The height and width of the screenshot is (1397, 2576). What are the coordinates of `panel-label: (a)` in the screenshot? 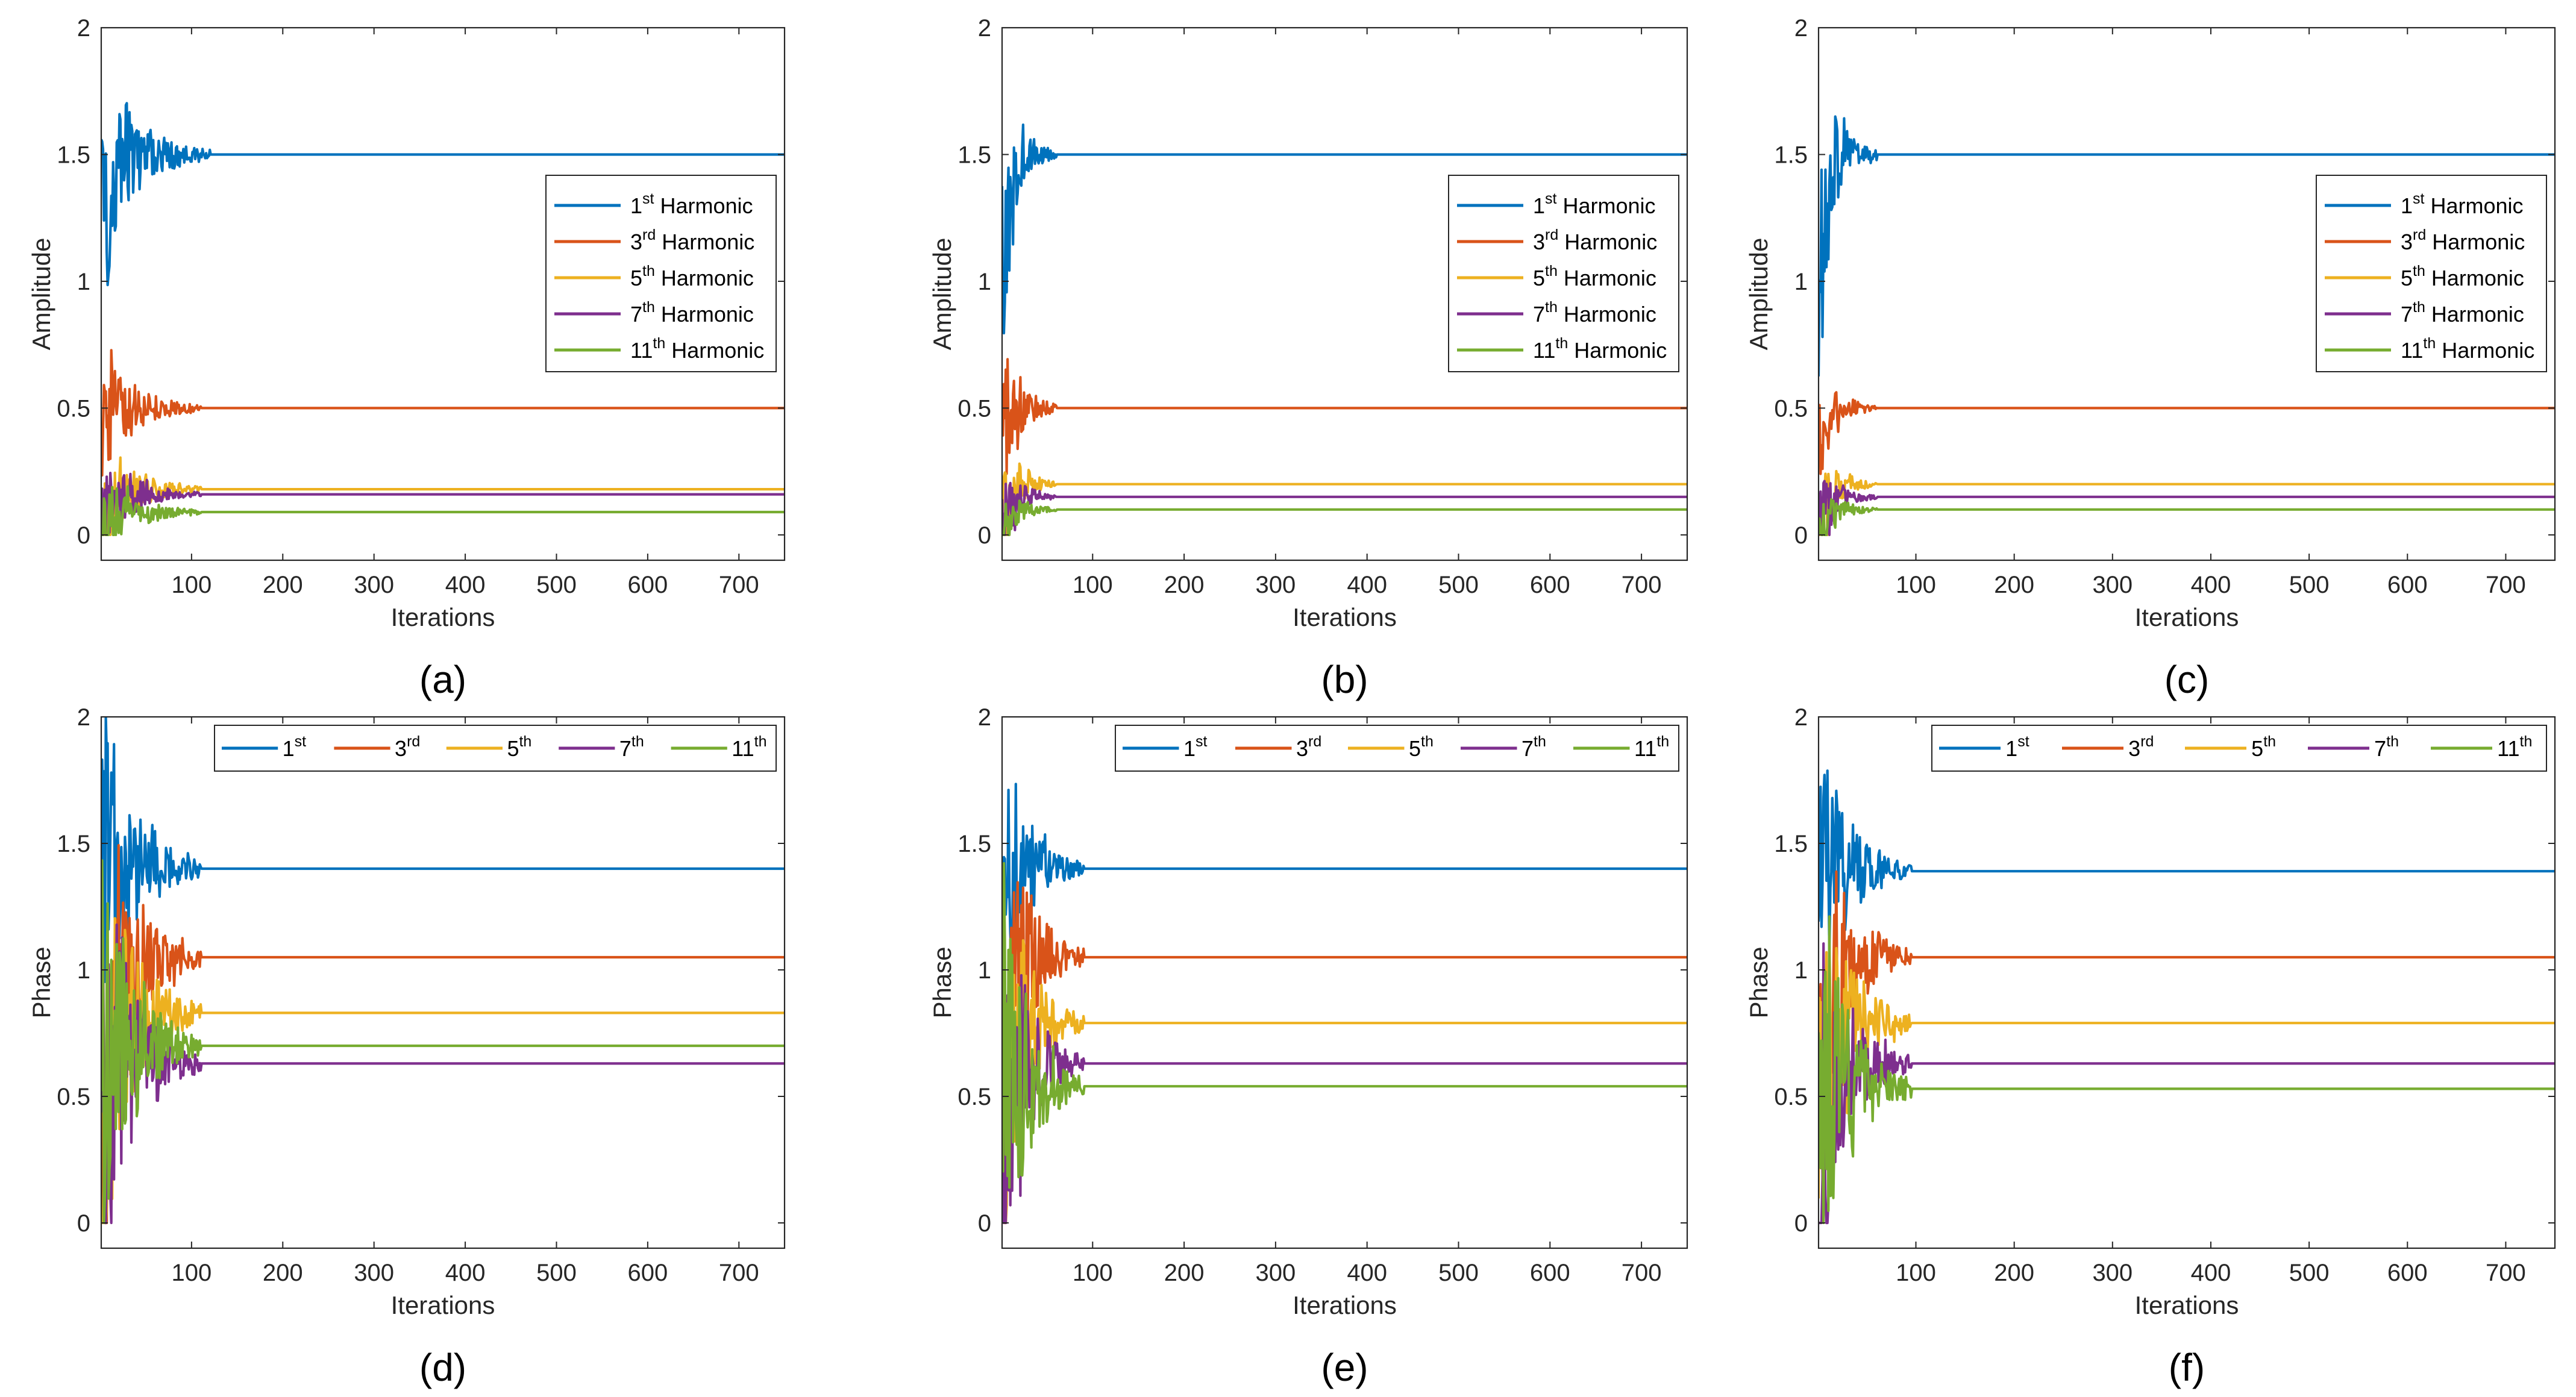 It's located at (442, 679).